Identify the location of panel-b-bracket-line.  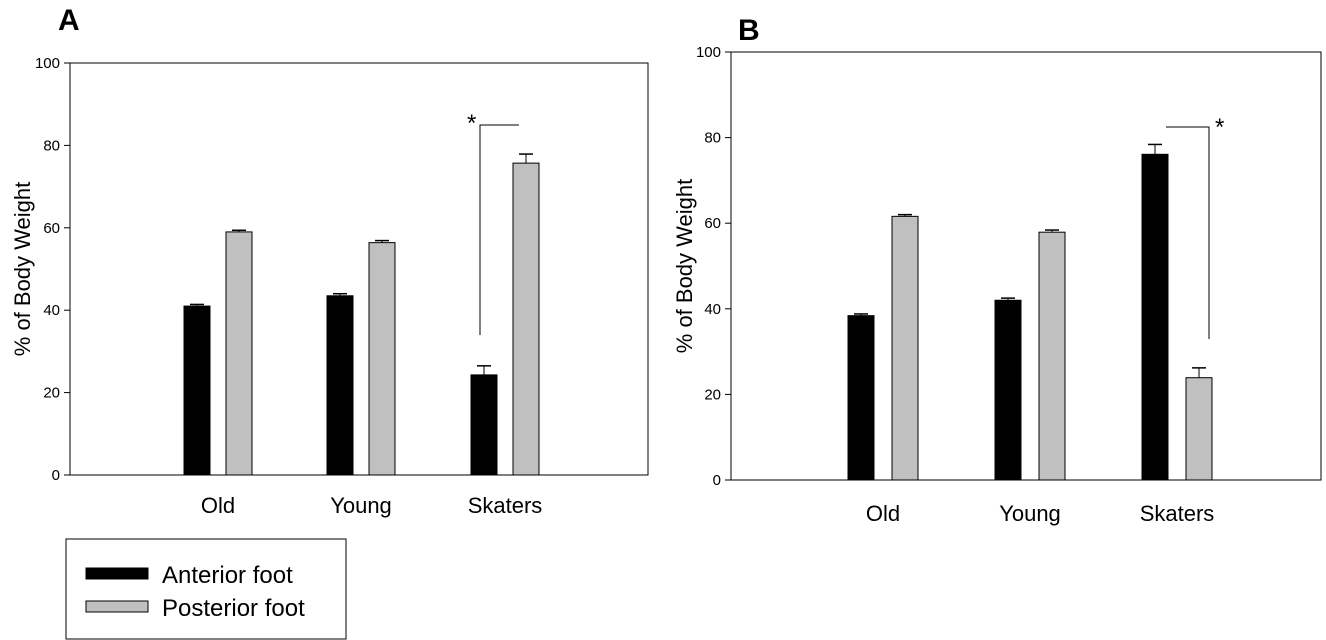
(1188, 232).